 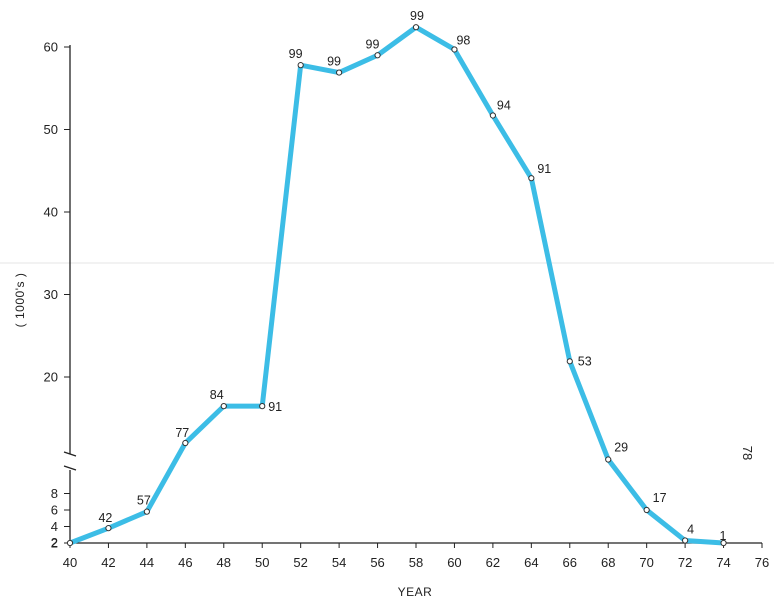 I want to click on data-label: 17, so click(x=660, y=498).